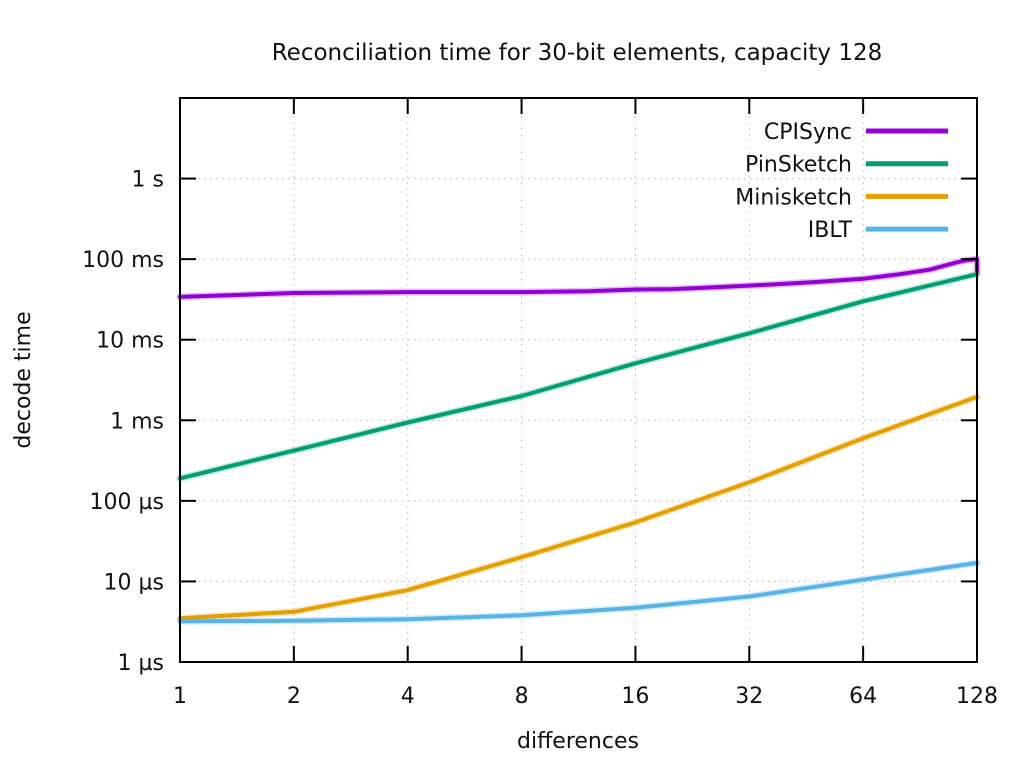 This screenshot has height=768, width=1024. Describe the element at coordinates (830, 230) in the screenshot. I see `legend-label: IBLT` at that location.